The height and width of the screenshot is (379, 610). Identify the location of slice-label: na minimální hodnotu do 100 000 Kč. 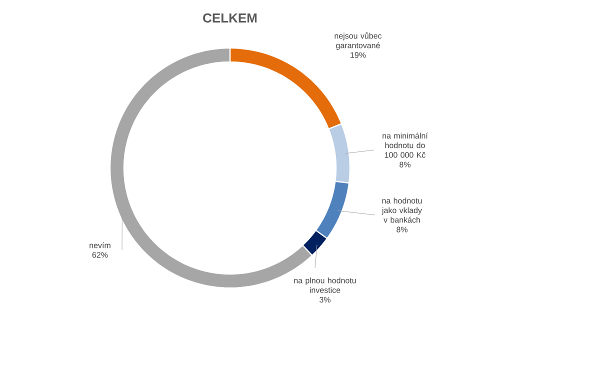
(405, 145).